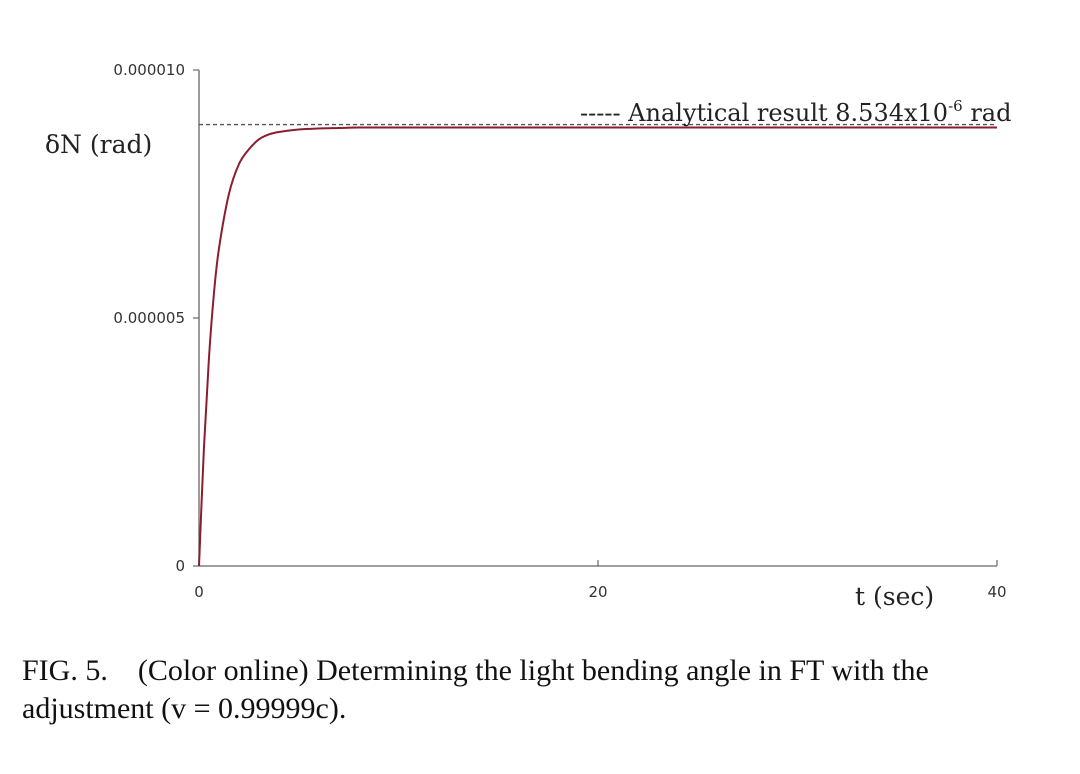  I want to click on x-tick-label: 40, so click(996, 592).